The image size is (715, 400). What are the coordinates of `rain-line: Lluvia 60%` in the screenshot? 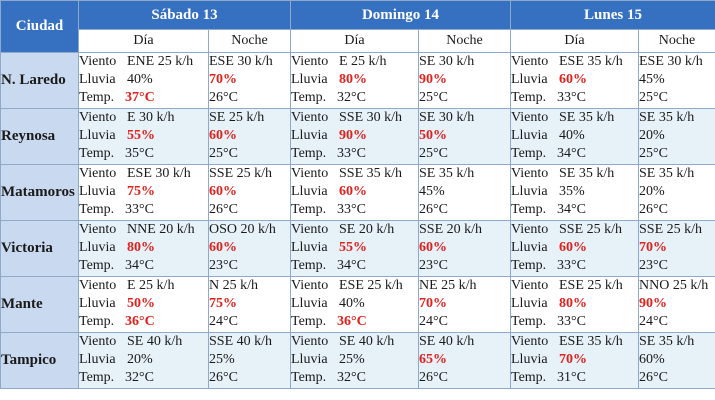 It's located at (575, 80).